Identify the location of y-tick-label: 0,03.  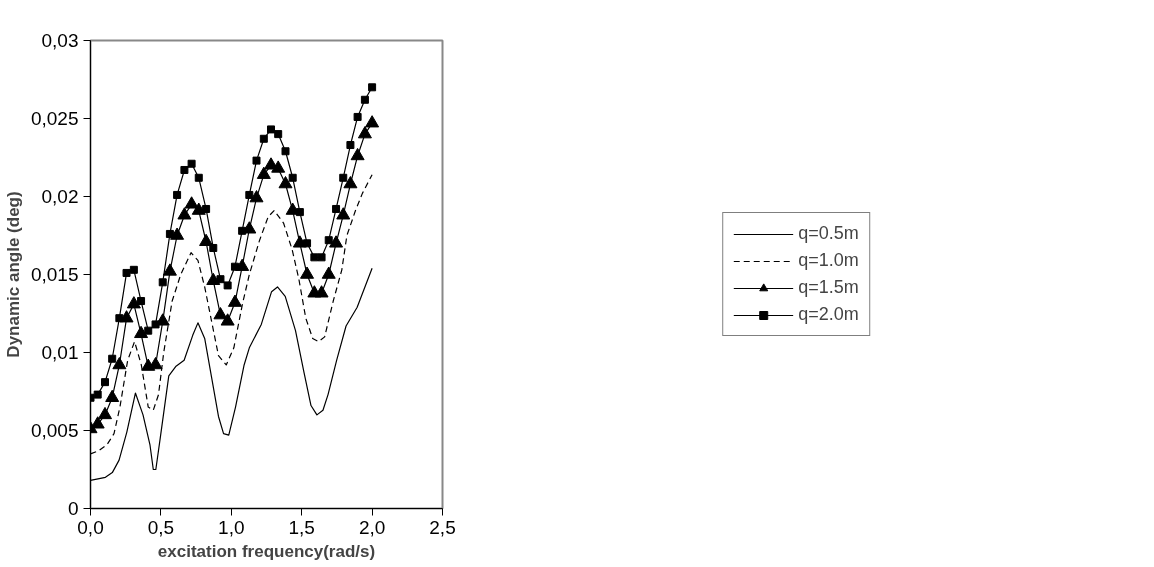
(60, 40).